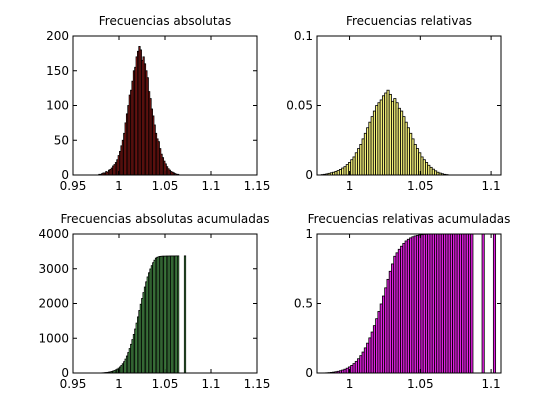  Describe the element at coordinates (164, 219) in the screenshot. I see `chart-title: Frecuencias absolutas acumuladas` at that location.